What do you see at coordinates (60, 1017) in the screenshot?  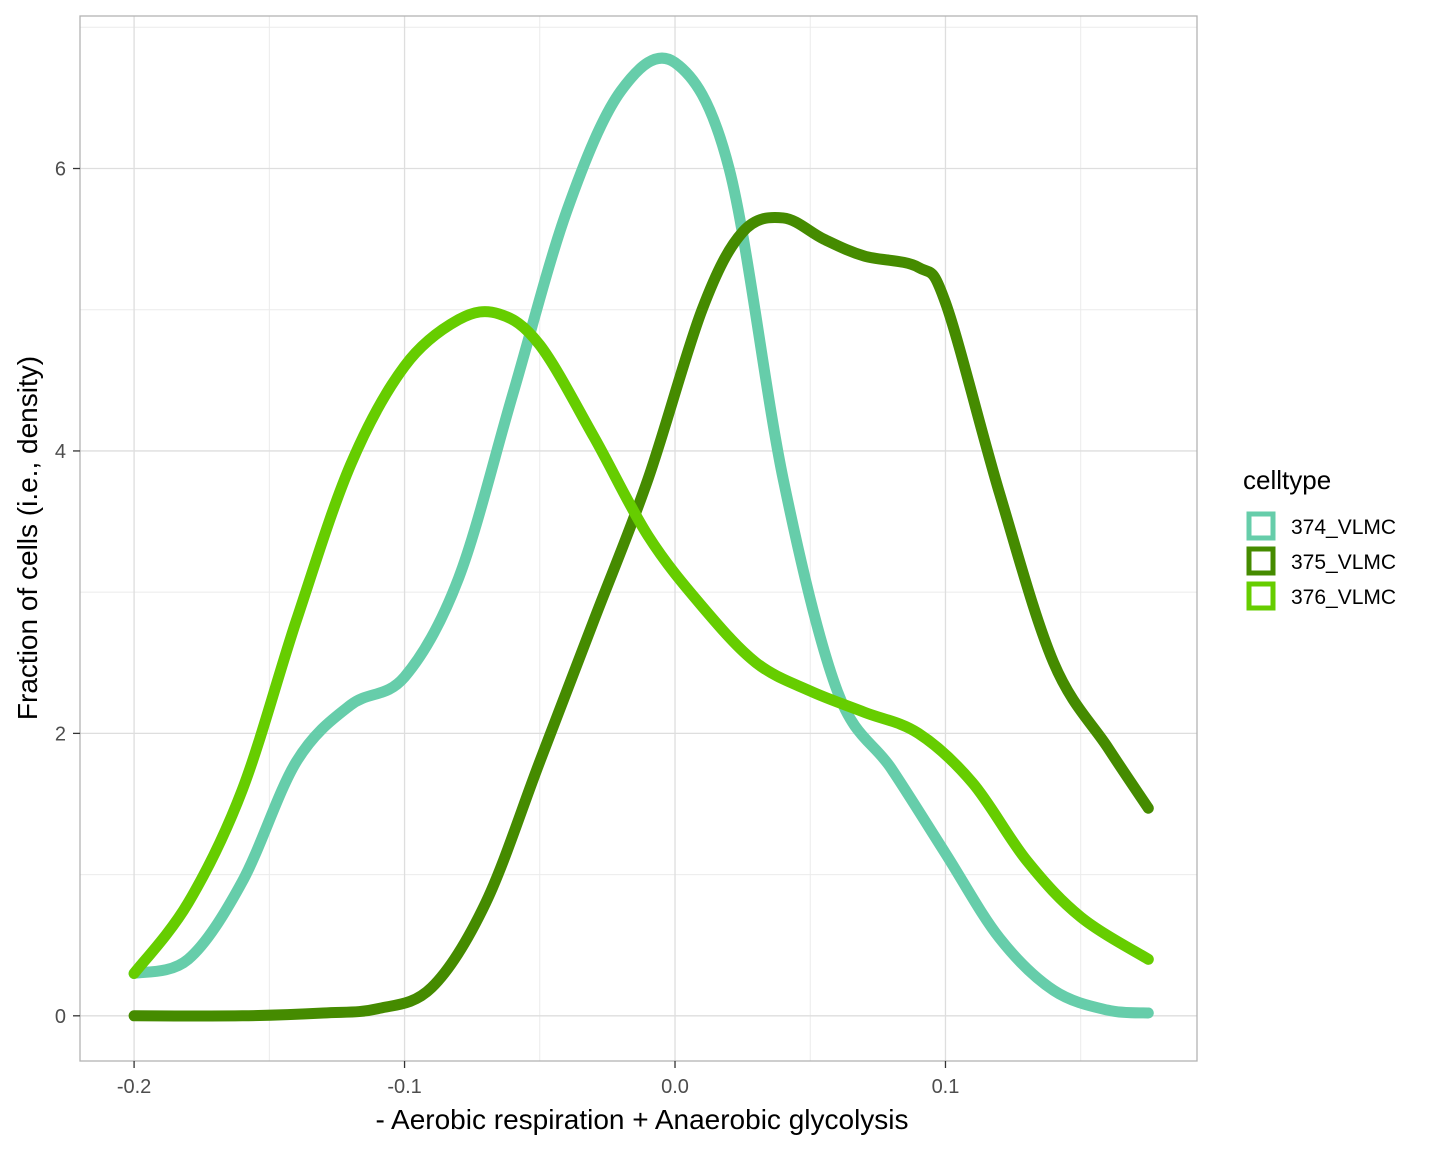 I see `y-tick-label: 0` at bounding box center [60, 1017].